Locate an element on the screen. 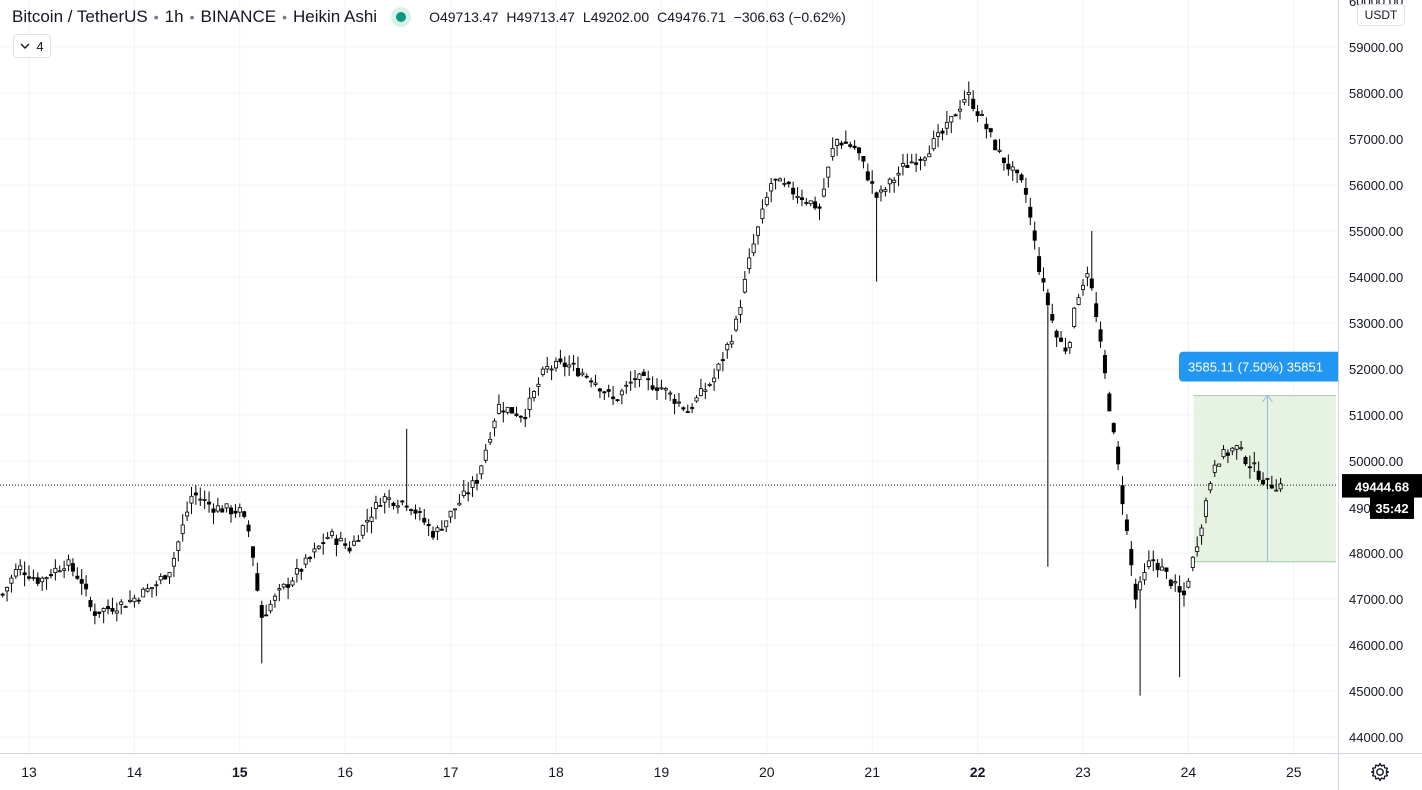  currency-button: USDT is located at coordinates (1381, 15).